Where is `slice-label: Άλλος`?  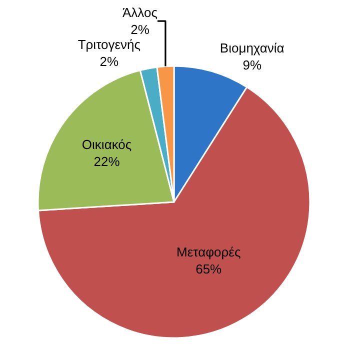 slice-label: Άλλος is located at coordinates (140, 12).